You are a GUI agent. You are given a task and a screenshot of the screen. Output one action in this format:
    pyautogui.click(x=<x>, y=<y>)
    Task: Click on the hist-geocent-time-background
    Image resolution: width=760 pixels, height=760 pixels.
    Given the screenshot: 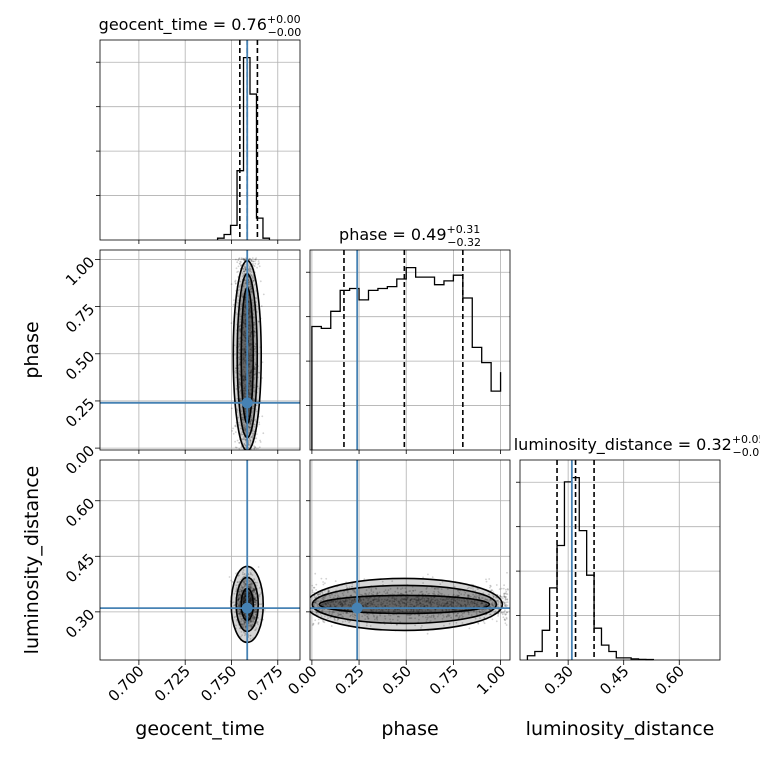 What is the action you would take?
    pyautogui.click(x=200, y=140)
    